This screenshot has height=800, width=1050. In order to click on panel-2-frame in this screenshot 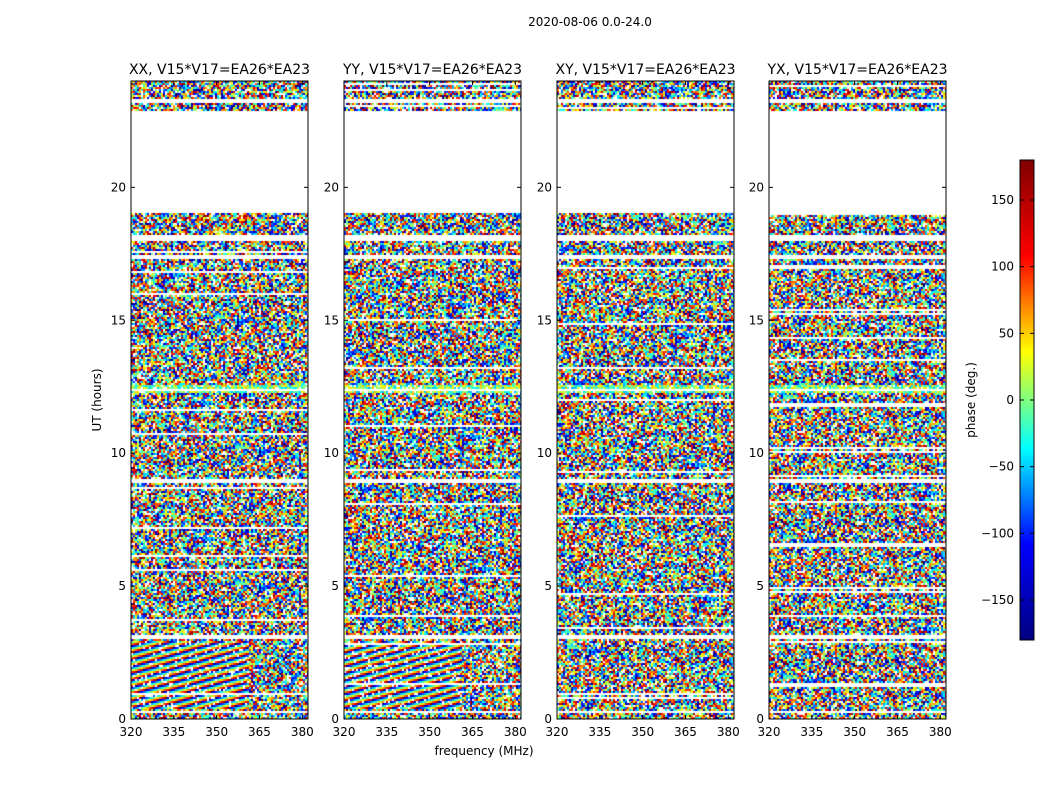, I will do `click(432, 400)`.